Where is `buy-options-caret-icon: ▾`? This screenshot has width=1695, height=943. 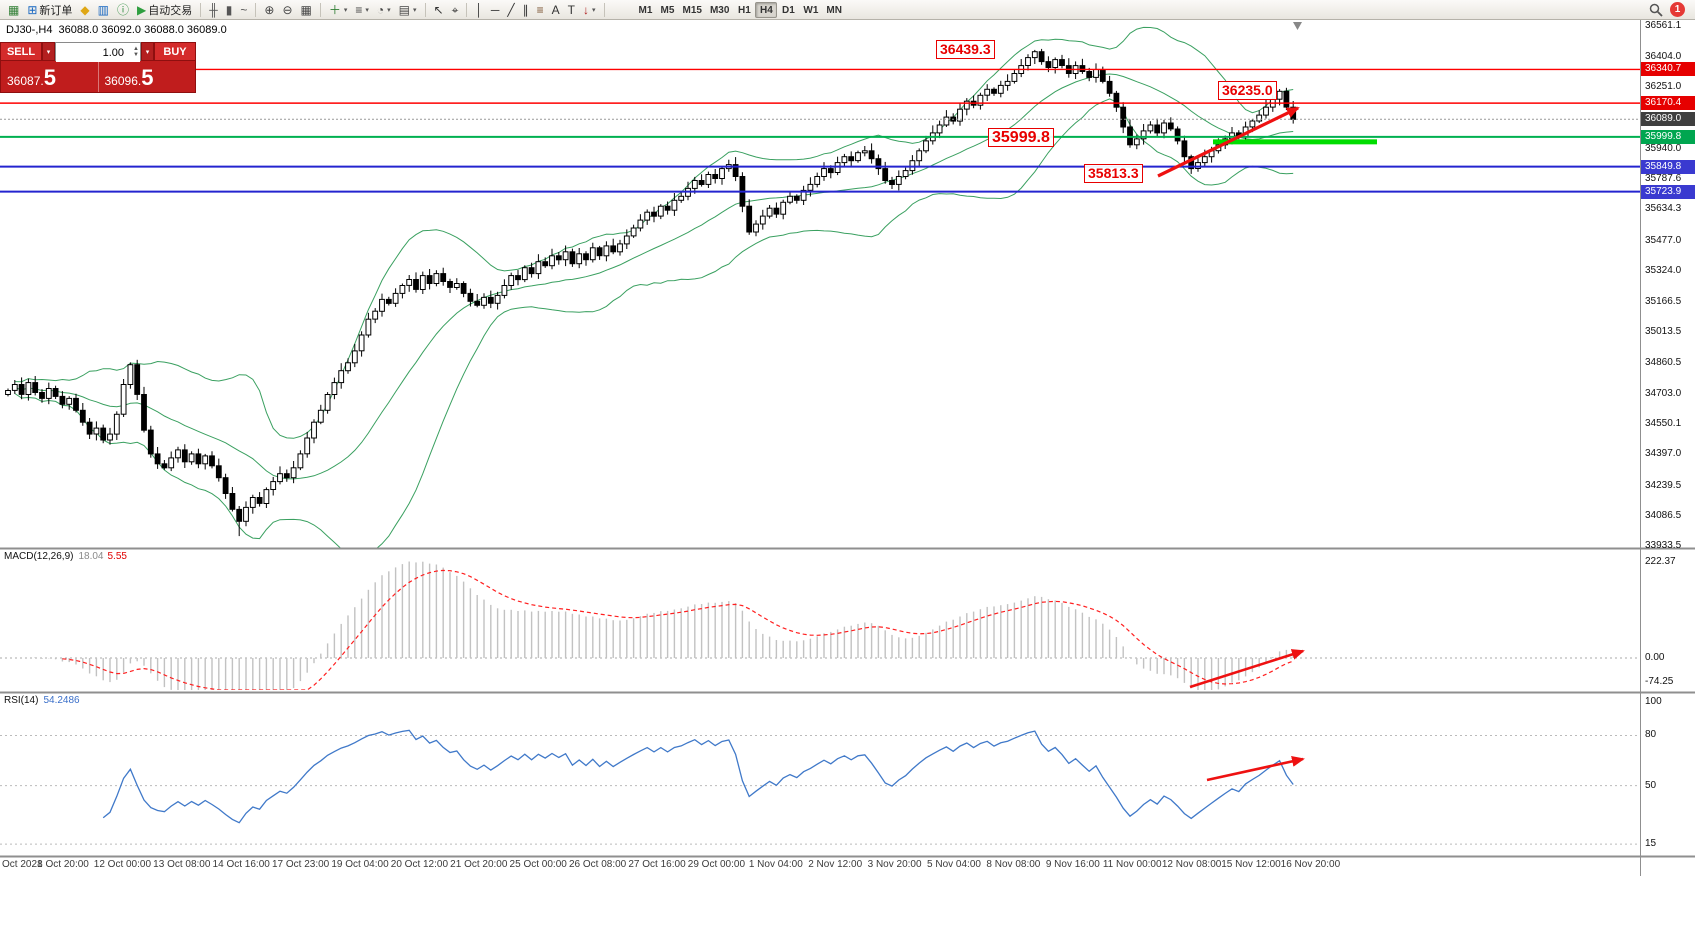 buy-options-caret-icon: ▾ is located at coordinates (147, 51).